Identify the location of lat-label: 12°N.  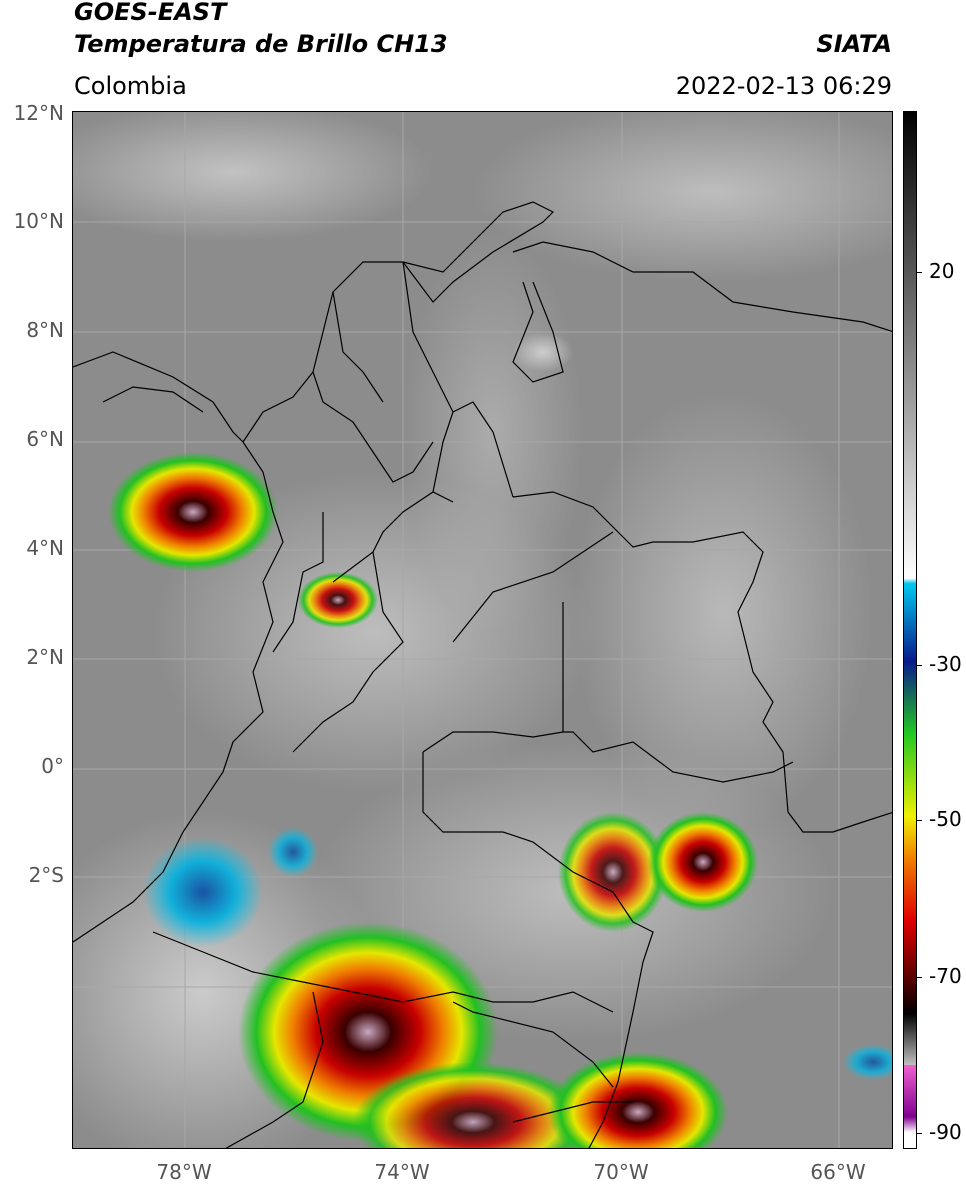
(38, 113).